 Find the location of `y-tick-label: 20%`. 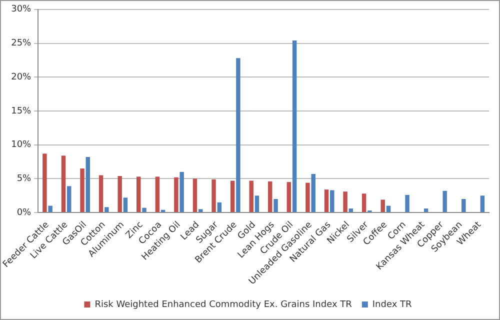

y-tick-label: 20% is located at coordinates (21, 77).